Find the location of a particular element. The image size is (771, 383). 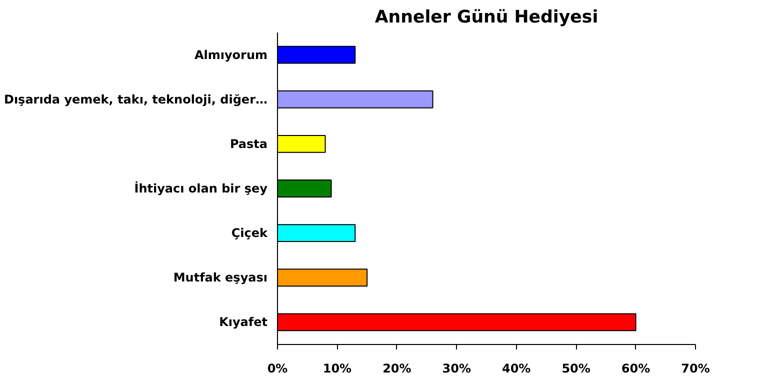

y-tick-label: Mutfak eşyası is located at coordinates (220, 277).